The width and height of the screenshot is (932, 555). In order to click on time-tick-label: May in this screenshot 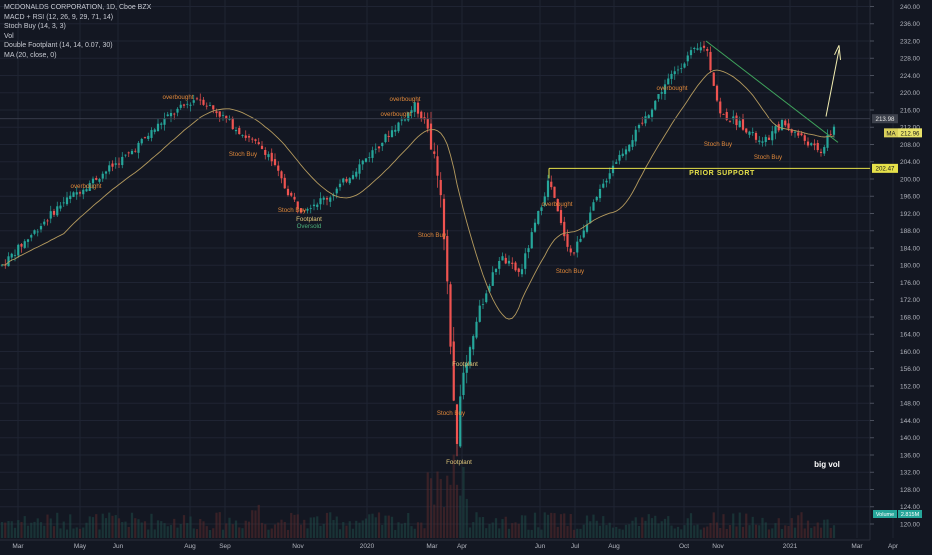, I will do `click(80, 546)`.